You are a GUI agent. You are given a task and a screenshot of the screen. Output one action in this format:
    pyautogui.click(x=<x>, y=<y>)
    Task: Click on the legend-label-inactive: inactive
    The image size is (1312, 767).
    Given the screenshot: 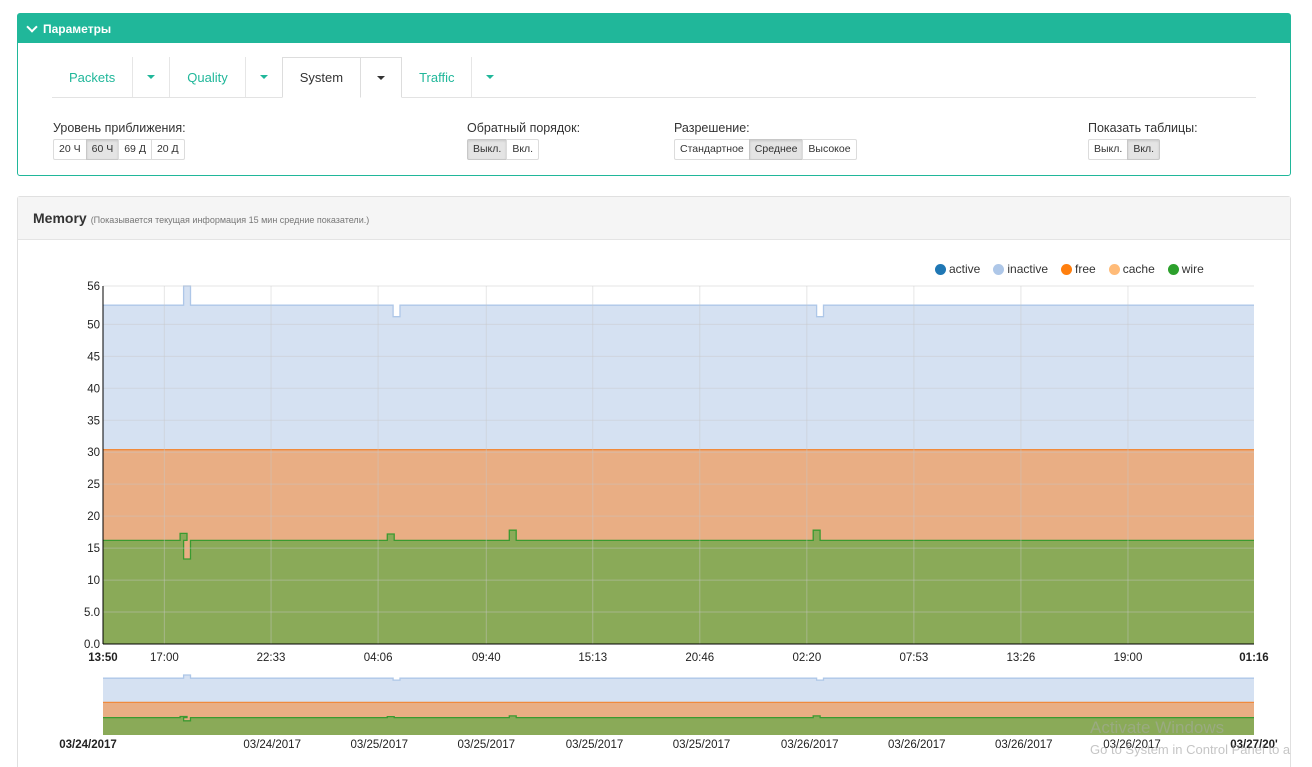 What is the action you would take?
    pyautogui.click(x=1028, y=269)
    